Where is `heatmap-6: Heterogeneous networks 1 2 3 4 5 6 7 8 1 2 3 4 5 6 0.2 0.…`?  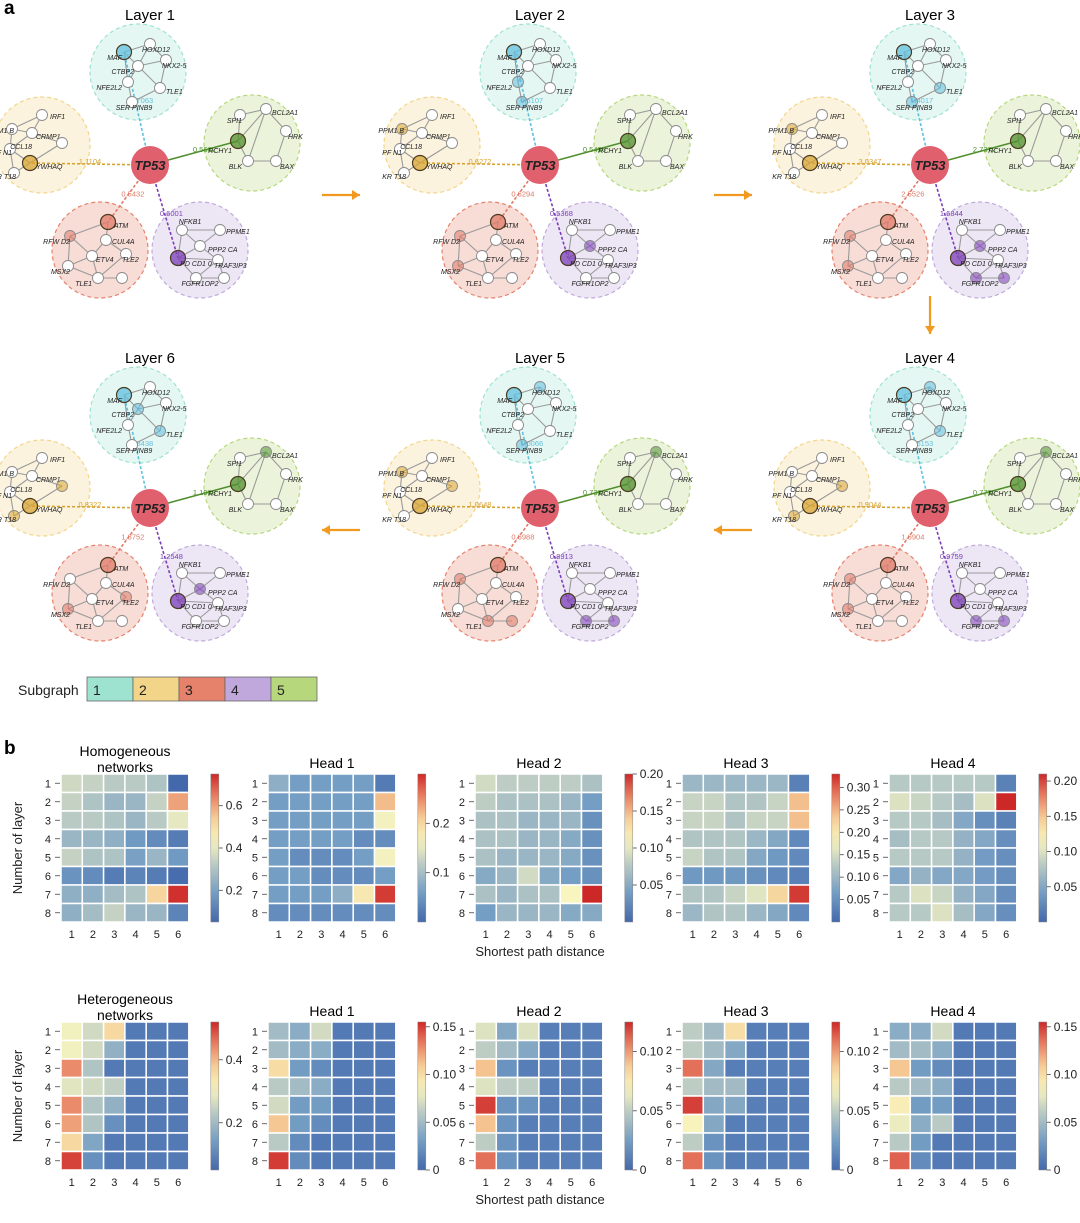
heatmap-6: Heterogeneous networks 1 2 3 4 5 6 7 8 1 2 3 4 5 6 0.2 0.… is located at coordinates (144, 1090).